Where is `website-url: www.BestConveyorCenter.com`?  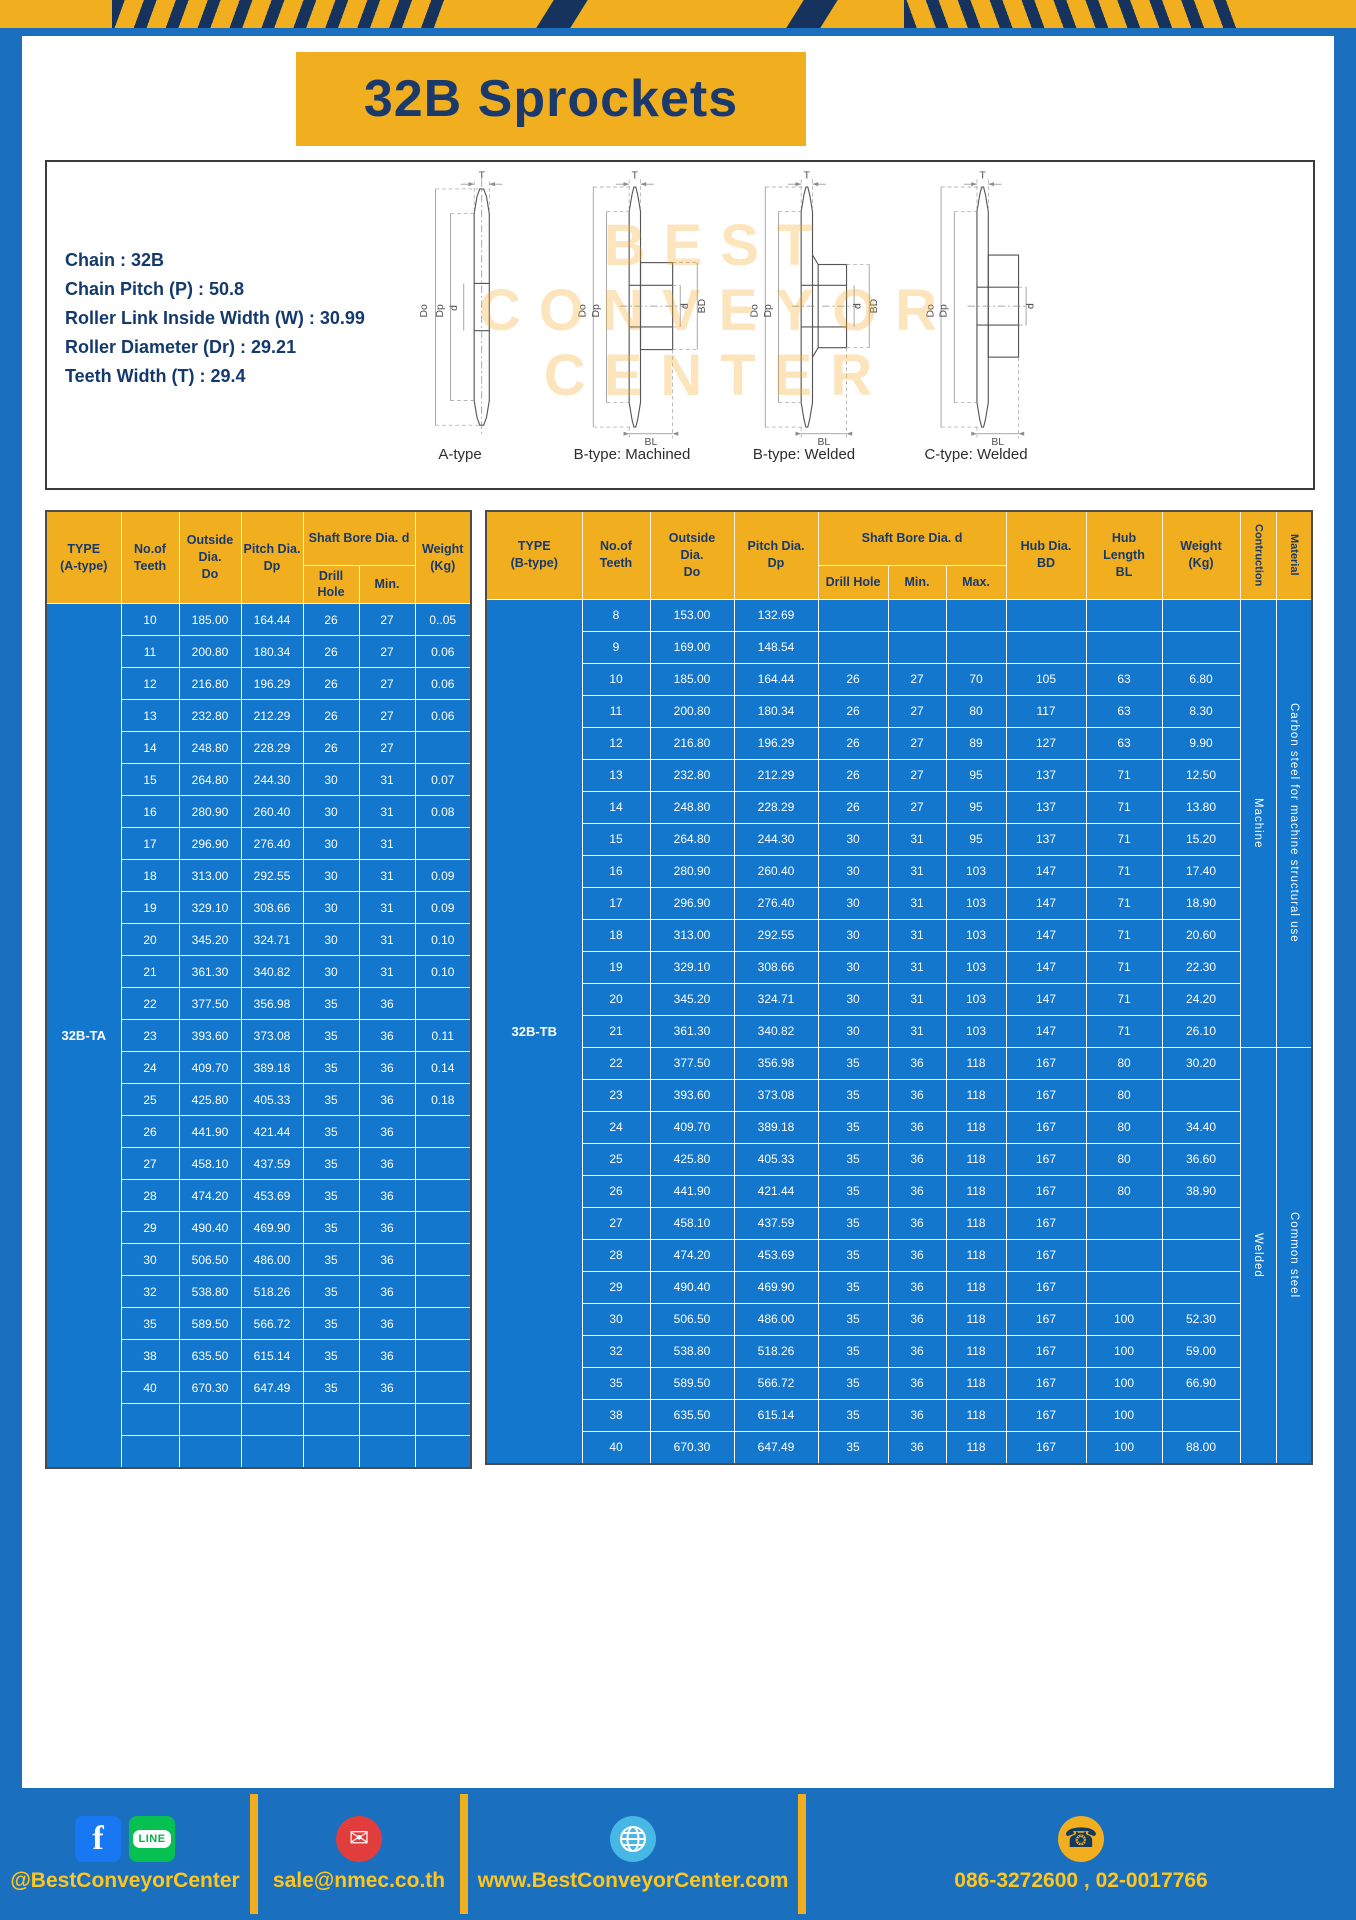
website-url: www.BestConveyorCenter.com is located at coordinates (633, 1880).